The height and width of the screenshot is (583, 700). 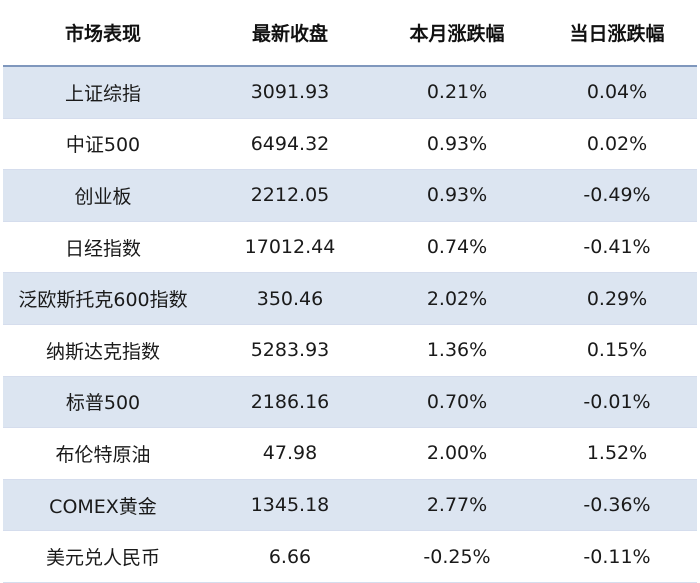 I want to click on row-close: 17012.44, so click(x=290, y=247).